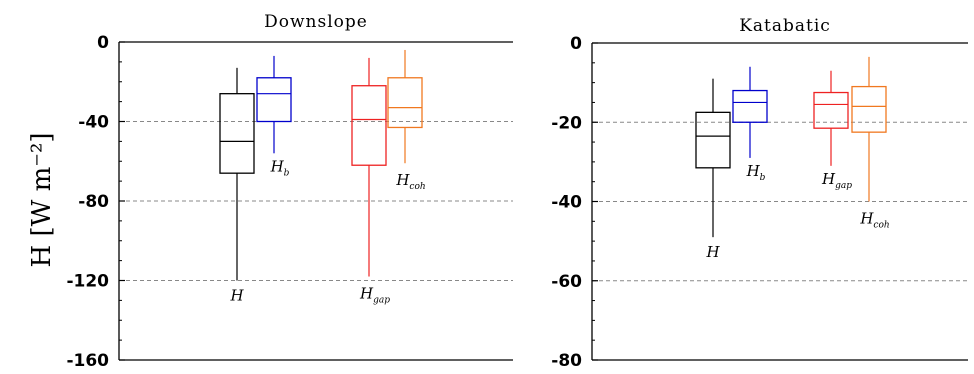 Image resolution: width=974 pixels, height=374 pixels. I want to click on panel-title-katabatic: Katabatic, so click(785, 26).